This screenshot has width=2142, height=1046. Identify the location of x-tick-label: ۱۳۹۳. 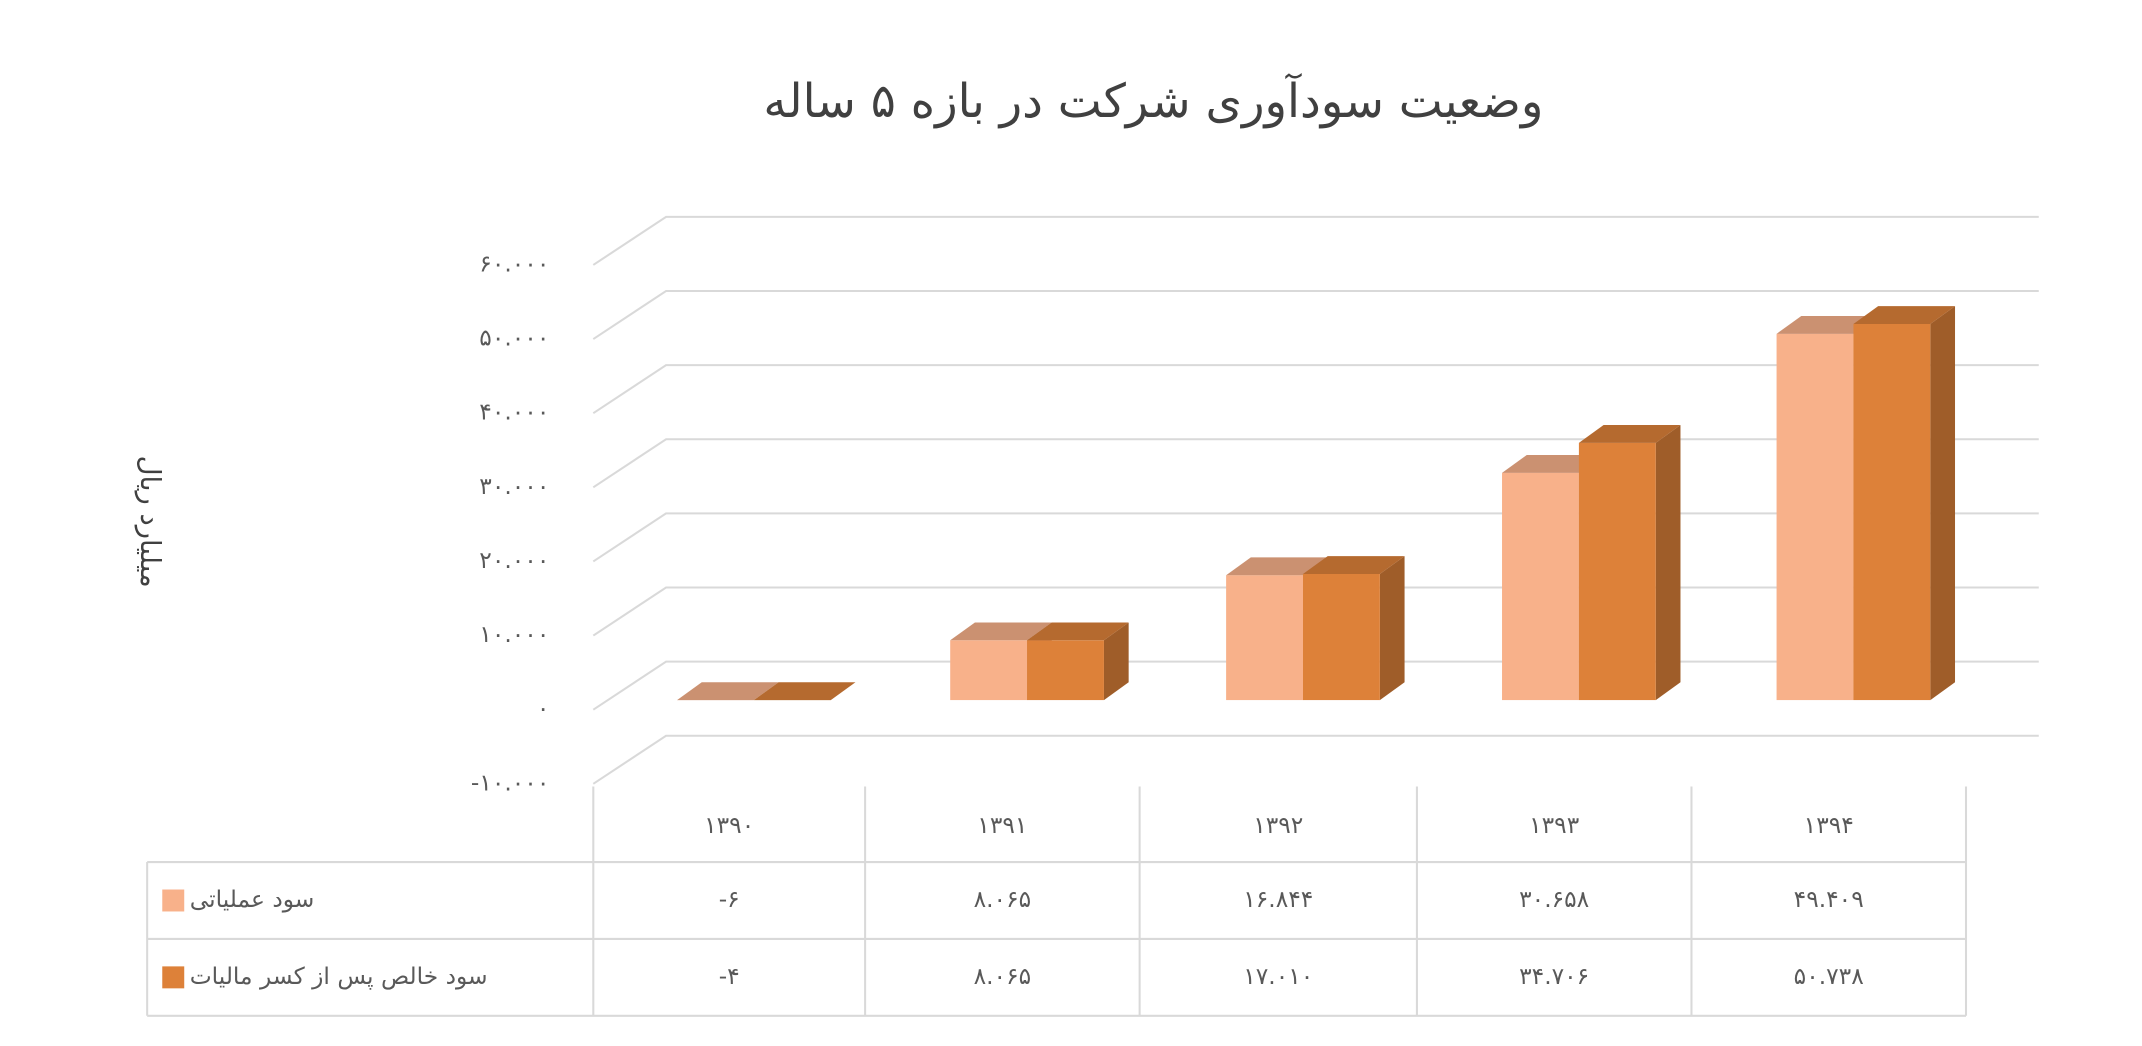
(1554, 825).